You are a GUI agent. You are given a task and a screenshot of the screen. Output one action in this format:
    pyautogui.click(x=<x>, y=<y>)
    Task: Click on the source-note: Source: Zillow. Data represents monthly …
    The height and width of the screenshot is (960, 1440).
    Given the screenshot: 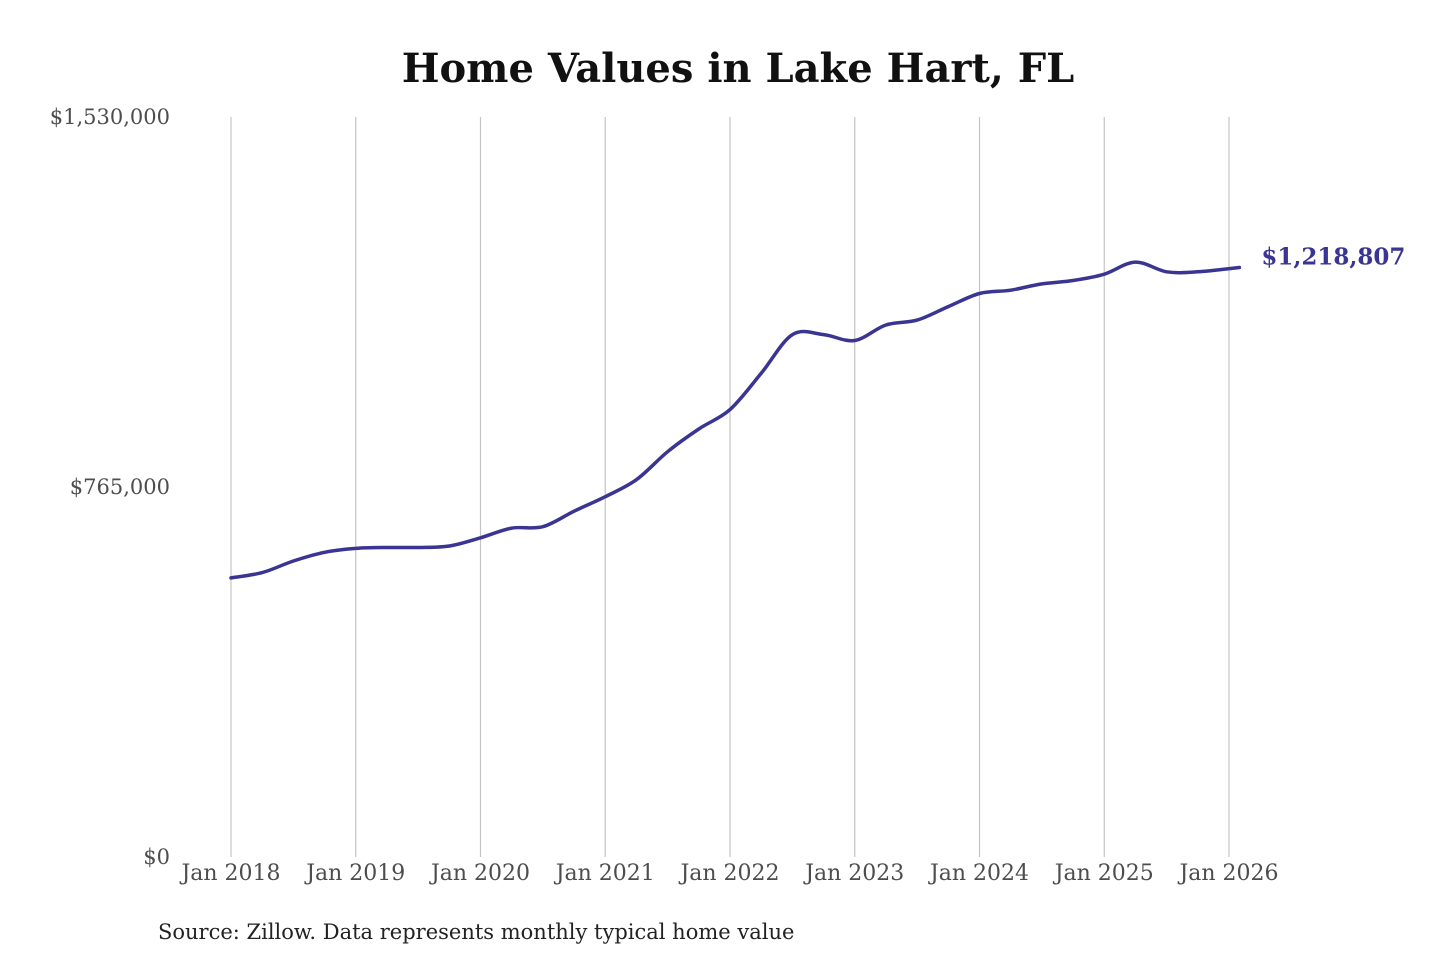 What is the action you would take?
    pyautogui.click(x=476, y=932)
    